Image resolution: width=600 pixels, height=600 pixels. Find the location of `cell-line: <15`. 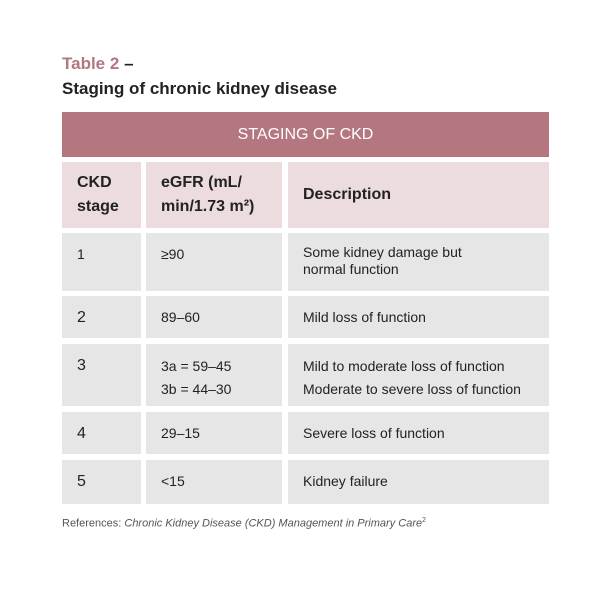

cell-line: <15 is located at coordinates (173, 481).